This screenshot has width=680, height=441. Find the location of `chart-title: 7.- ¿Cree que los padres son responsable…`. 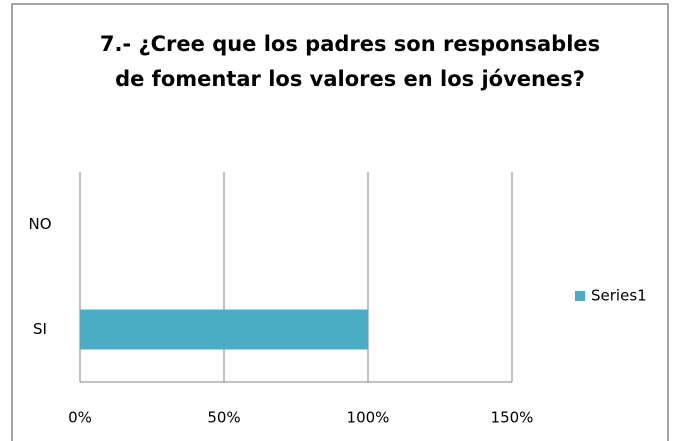

chart-title: 7.- ¿Cree que los padres son responsable… is located at coordinates (350, 44).